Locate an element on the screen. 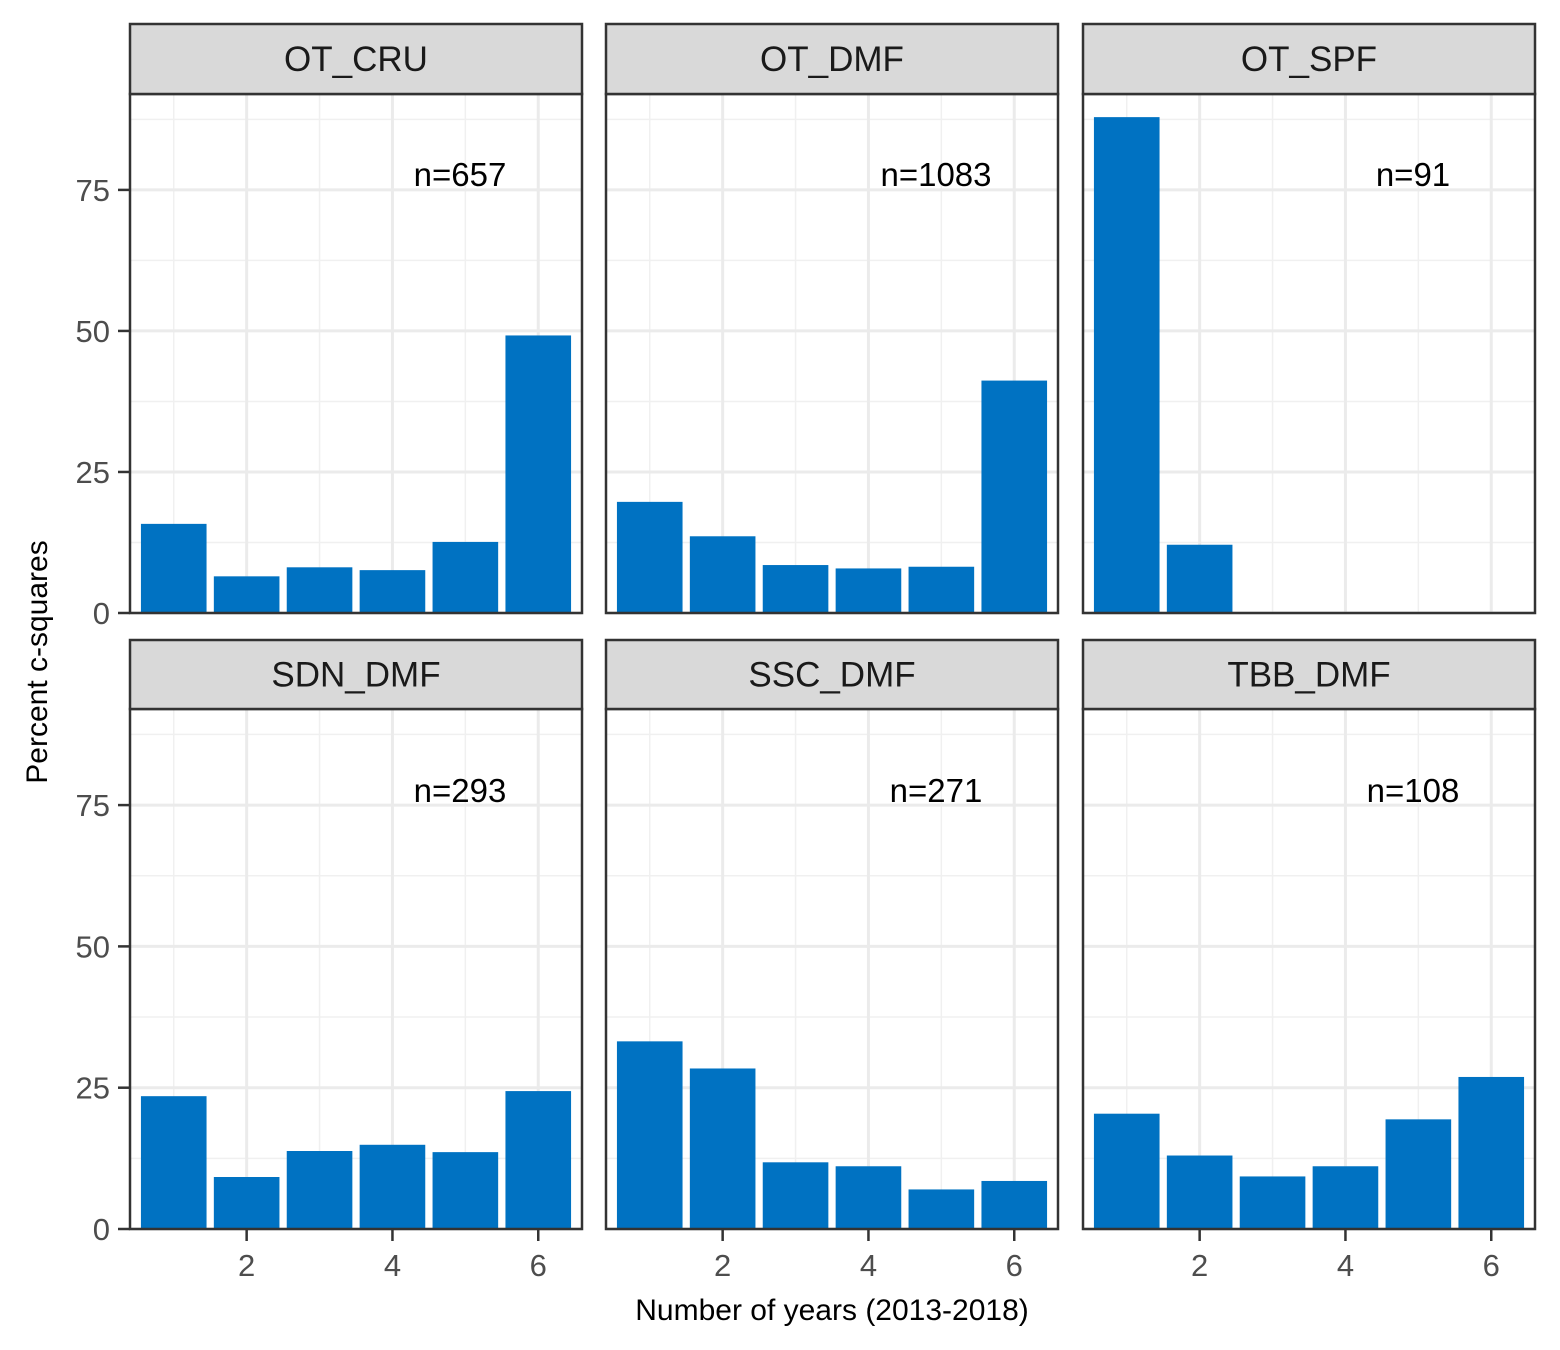 The image size is (1560, 1350). count-label: n=293 is located at coordinates (460, 790).